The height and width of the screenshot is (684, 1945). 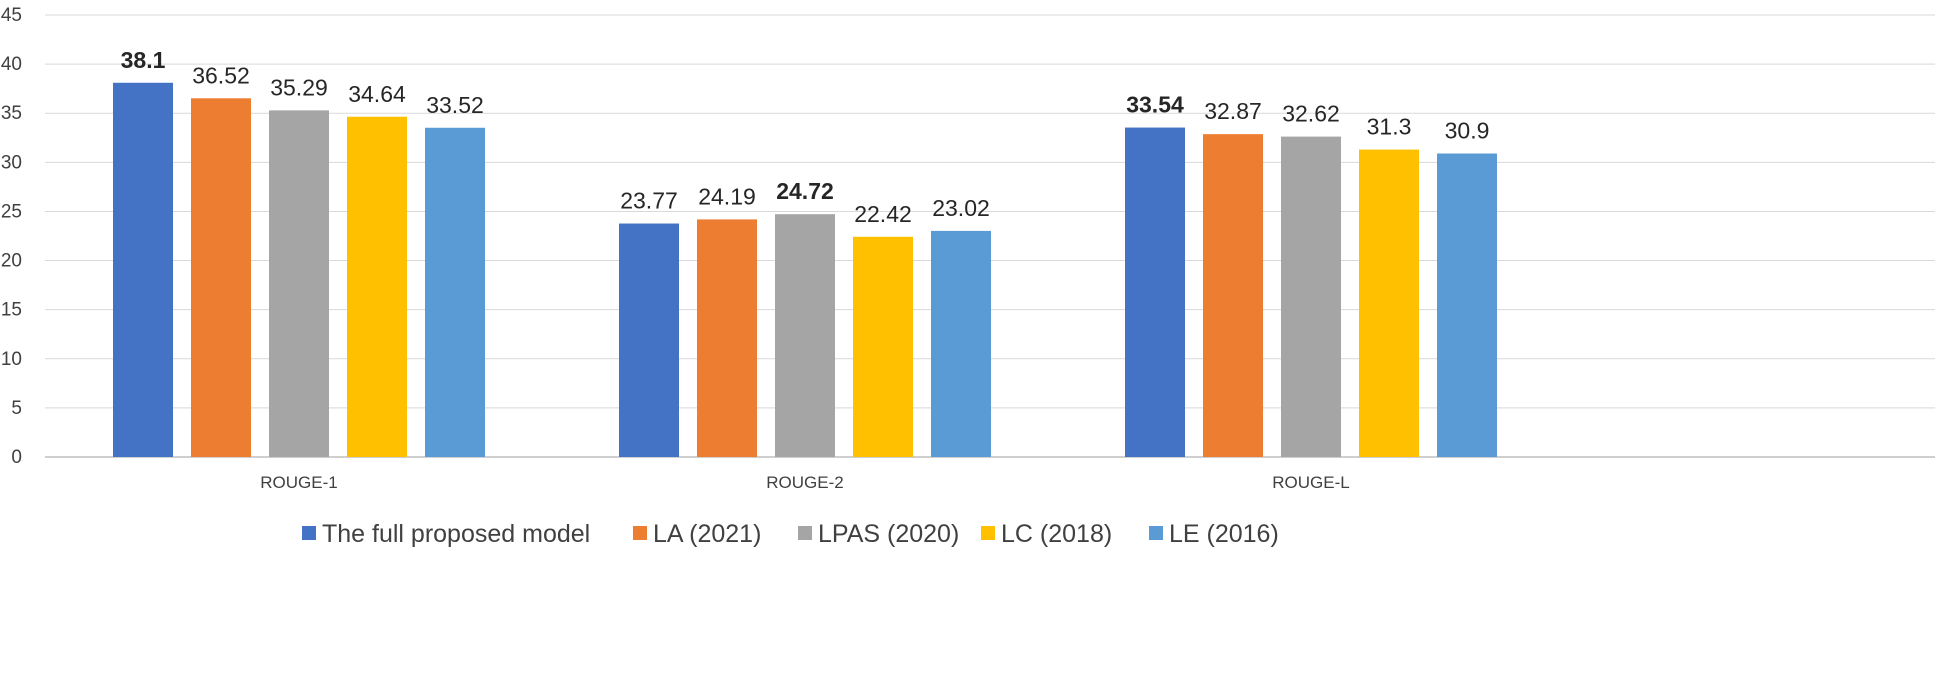 I want to click on y-tick-label: 10, so click(x=11, y=359).